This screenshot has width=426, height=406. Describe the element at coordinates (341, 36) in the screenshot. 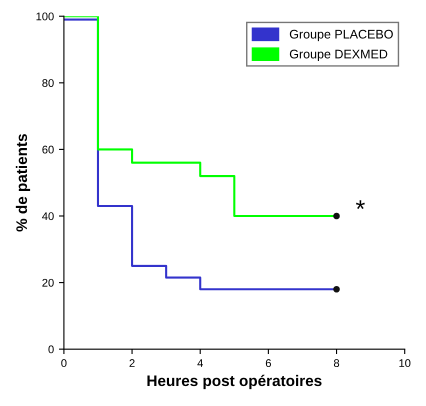

I see `legend-label: Groupe PLACEBO` at that location.